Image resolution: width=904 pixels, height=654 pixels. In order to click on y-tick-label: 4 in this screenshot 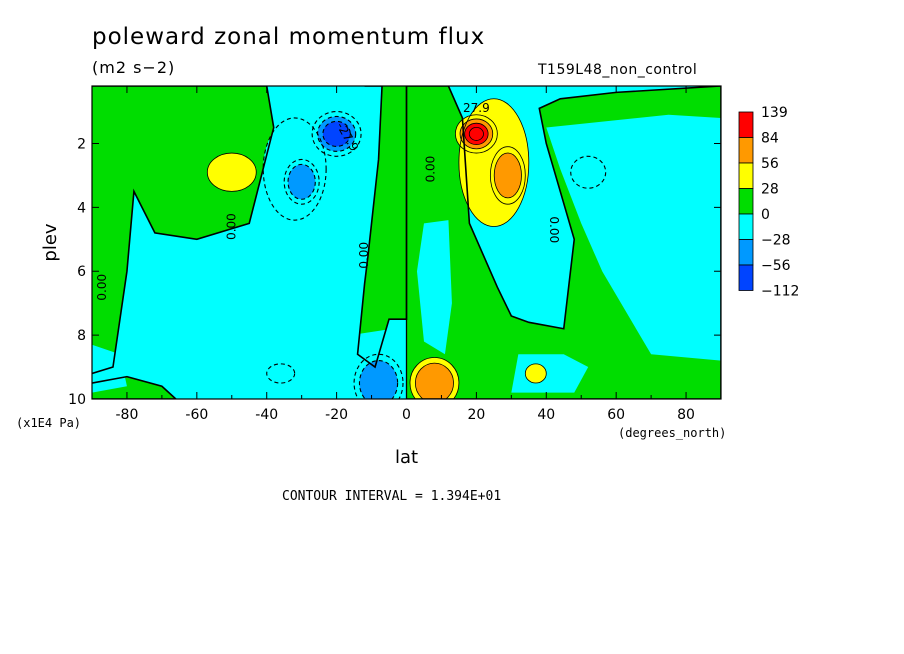, I will do `click(81, 208)`.